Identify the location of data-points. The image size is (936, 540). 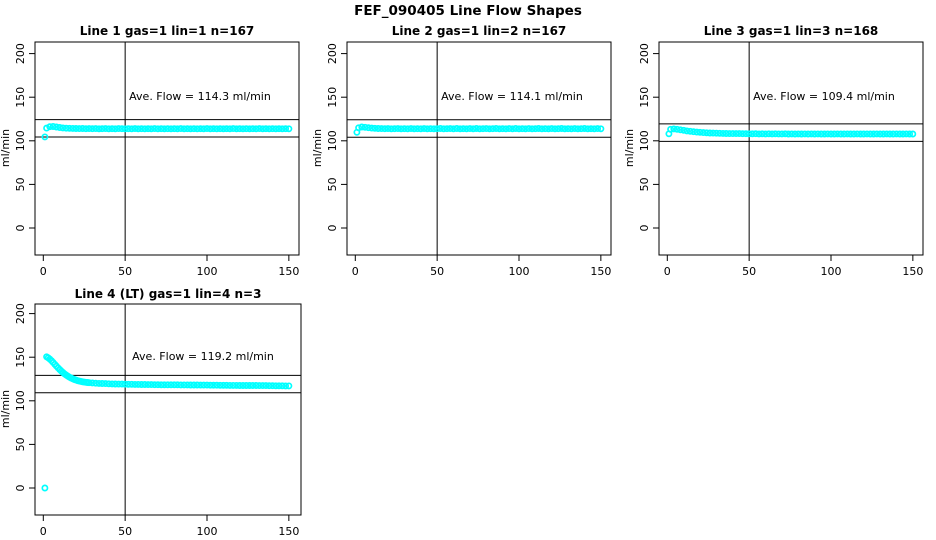
(791, 131).